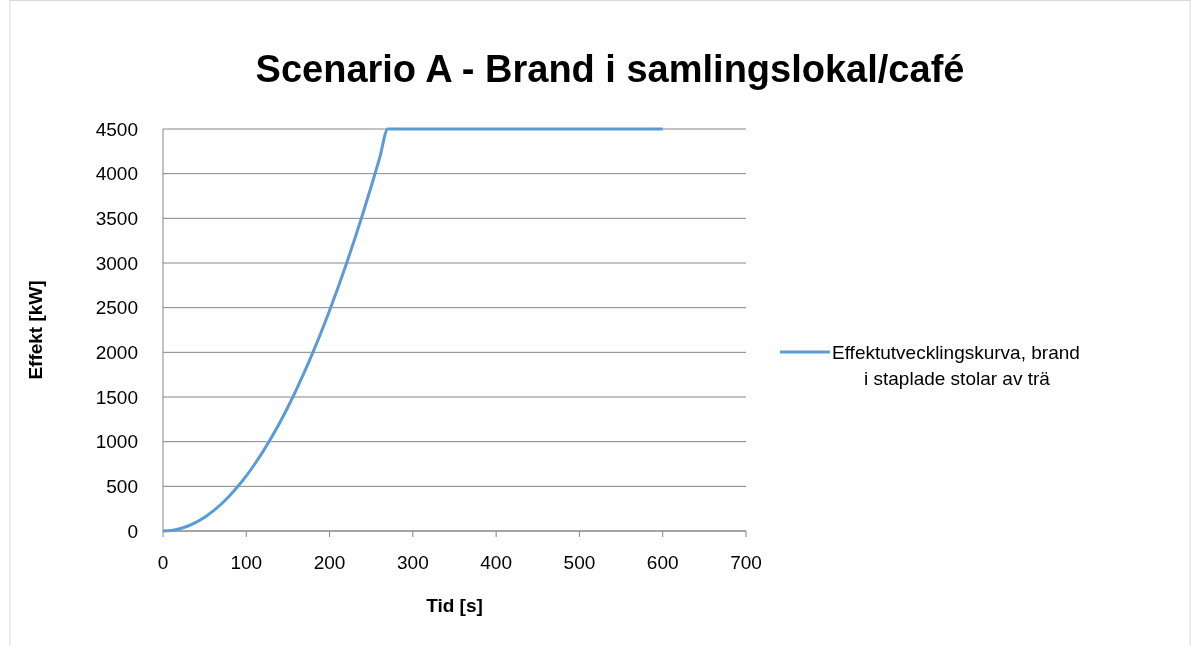  What do you see at coordinates (163, 562) in the screenshot?
I see `x-tick-label: 0` at bounding box center [163, 562].